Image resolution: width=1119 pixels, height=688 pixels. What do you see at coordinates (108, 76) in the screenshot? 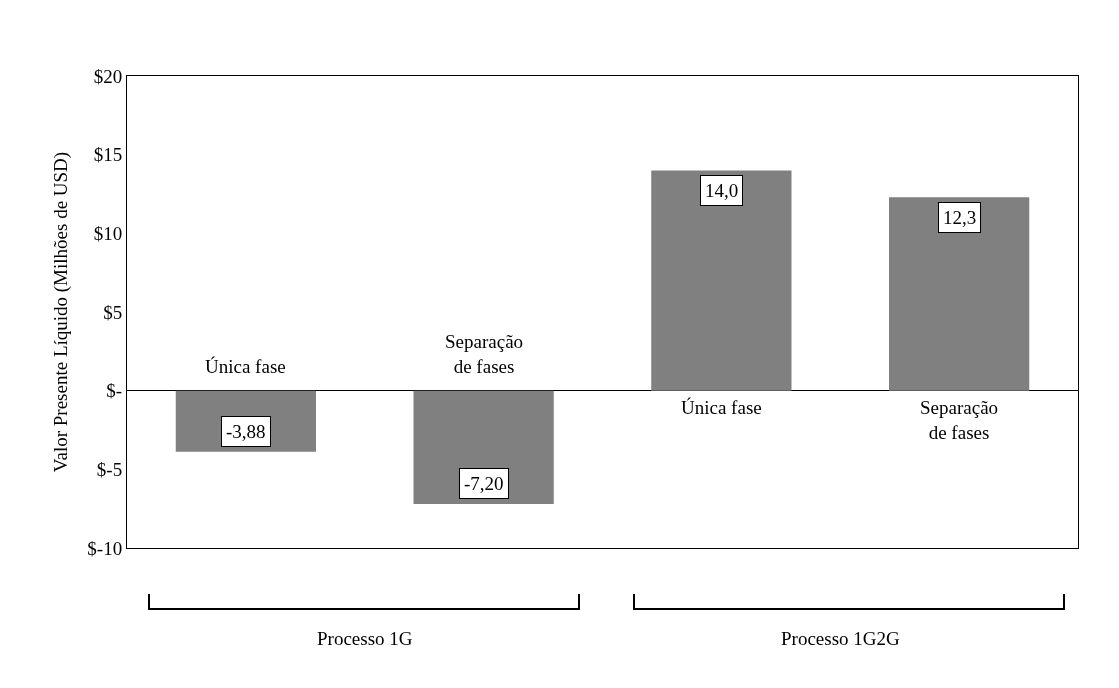
I see `y-tick-label: $20` at bounding box center [108, 76].